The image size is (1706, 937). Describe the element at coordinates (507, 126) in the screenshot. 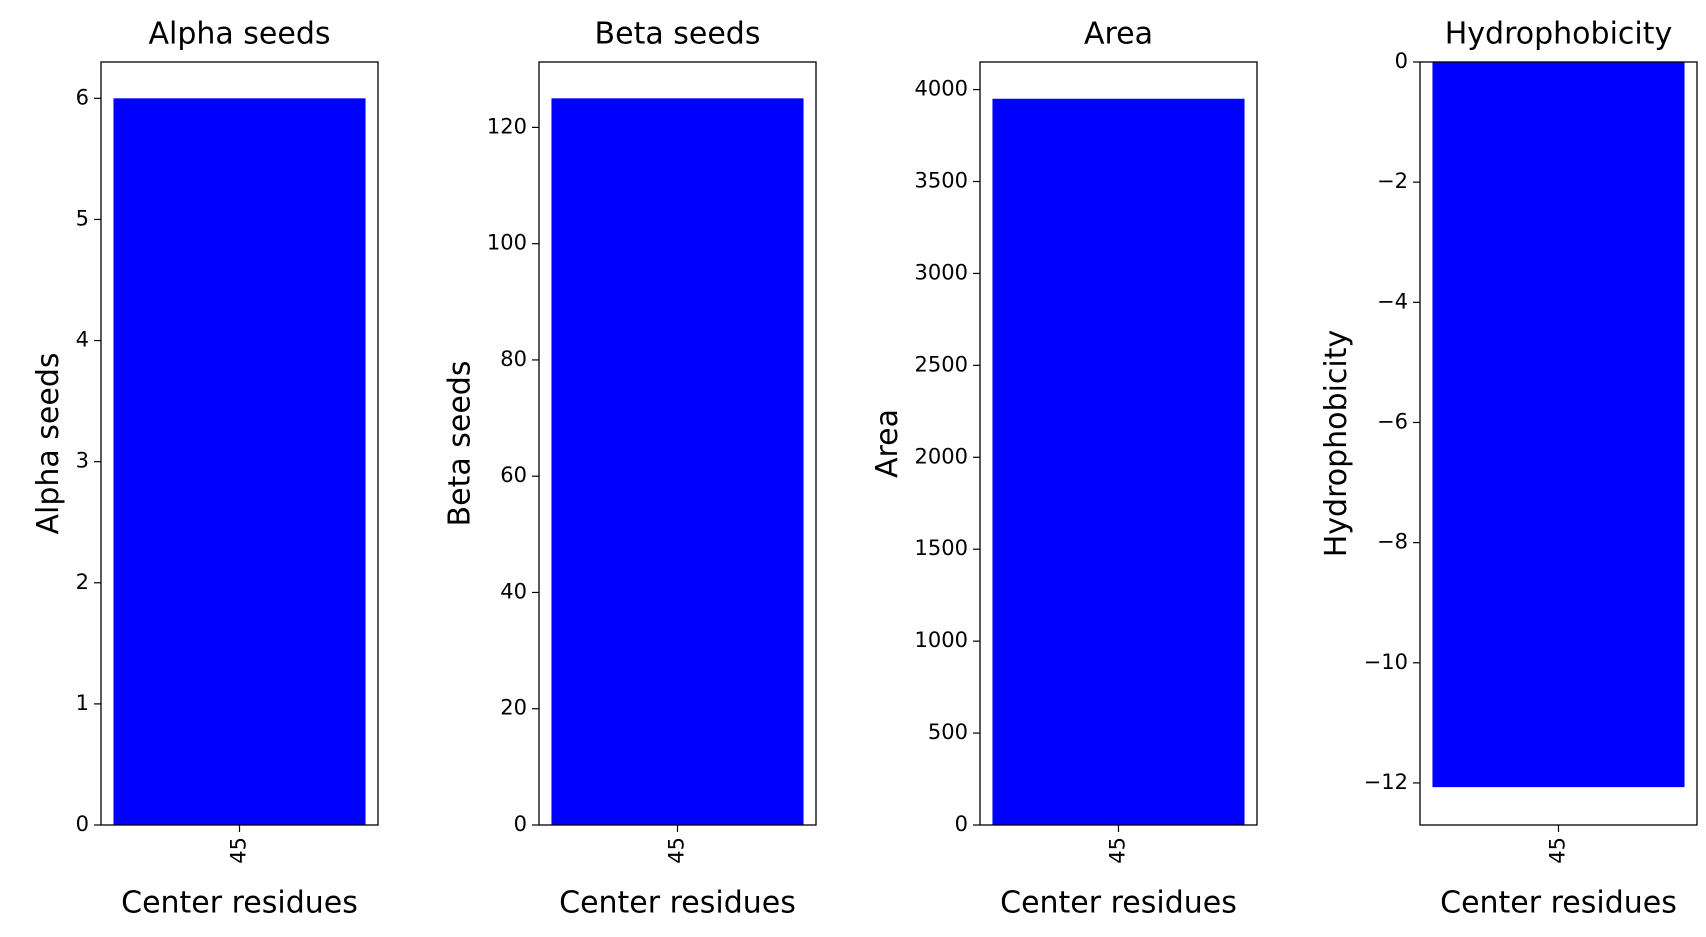

I see `y-tick-label: 120` at that location.